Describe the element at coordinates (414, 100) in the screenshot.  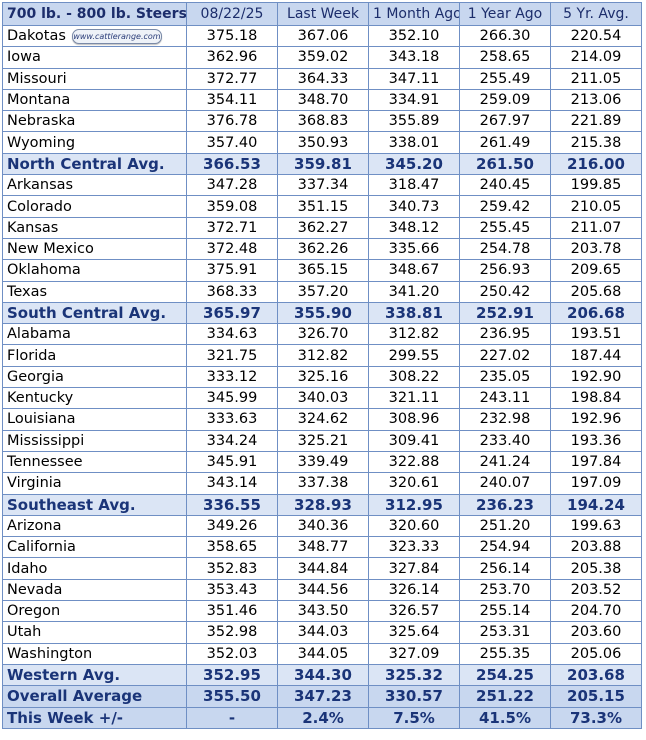
I see `price-cell-month-ago: 334.91` at that location.